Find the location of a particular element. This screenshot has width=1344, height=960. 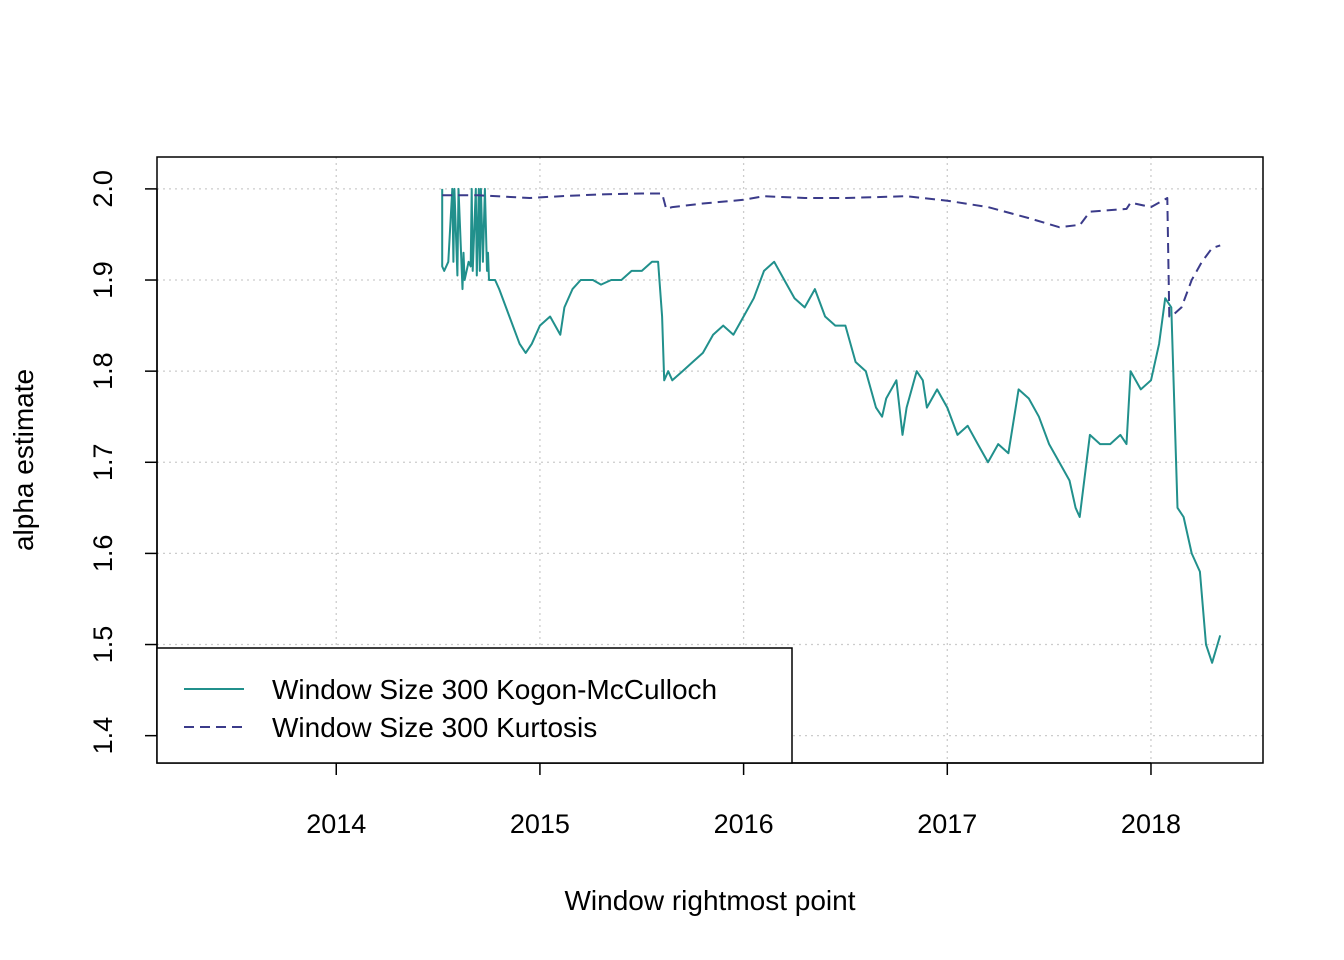

y-tick-label-1.4: 1.4 is located at coordinates (103, 736).